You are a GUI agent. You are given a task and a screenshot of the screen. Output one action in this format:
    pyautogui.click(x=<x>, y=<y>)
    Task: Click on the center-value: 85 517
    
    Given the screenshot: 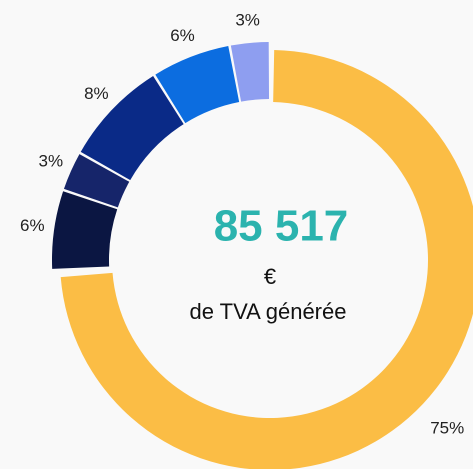 What is the action you would take?
    pyautogui.click(x=281, y=226)
    